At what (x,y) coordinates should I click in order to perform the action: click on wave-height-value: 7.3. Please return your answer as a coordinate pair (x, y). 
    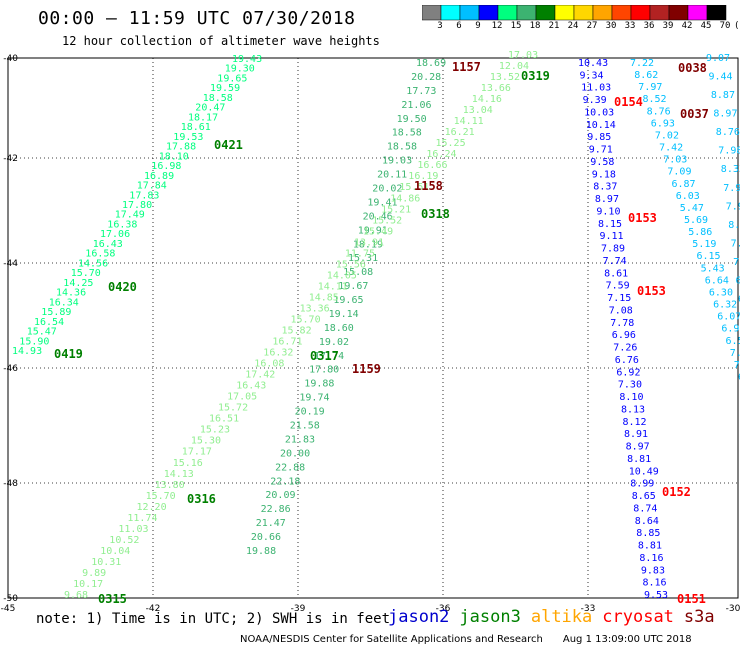
    Looking at the image, I should click on (735, 353).